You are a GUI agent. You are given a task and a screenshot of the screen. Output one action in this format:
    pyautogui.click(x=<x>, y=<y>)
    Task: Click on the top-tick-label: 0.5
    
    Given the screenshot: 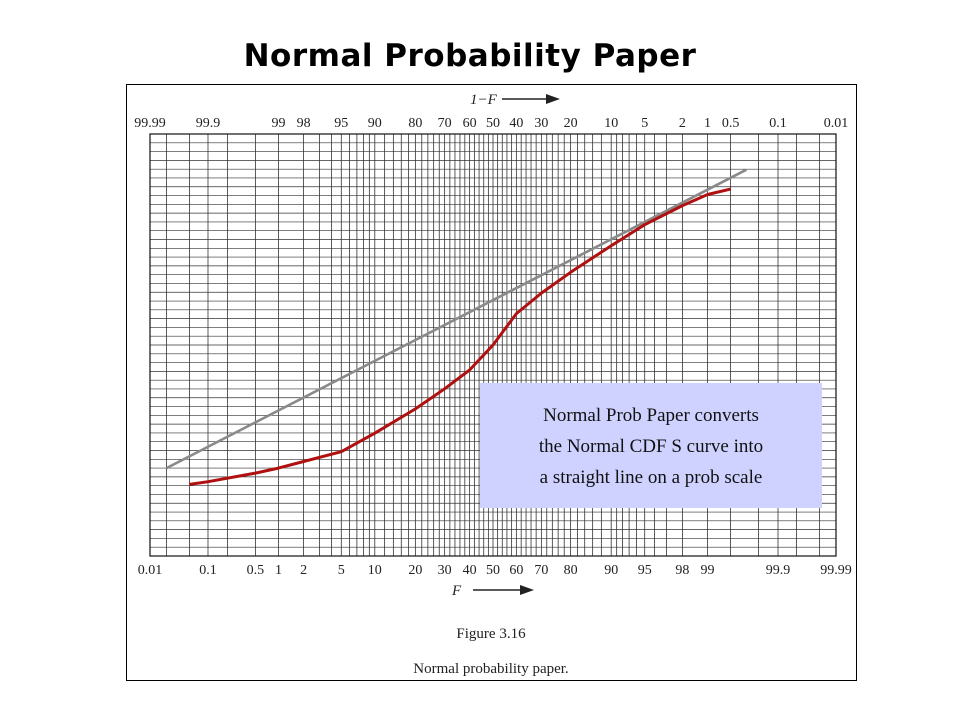 What is the action you would take?
    pyautogui.click(x=731, y=123)
    